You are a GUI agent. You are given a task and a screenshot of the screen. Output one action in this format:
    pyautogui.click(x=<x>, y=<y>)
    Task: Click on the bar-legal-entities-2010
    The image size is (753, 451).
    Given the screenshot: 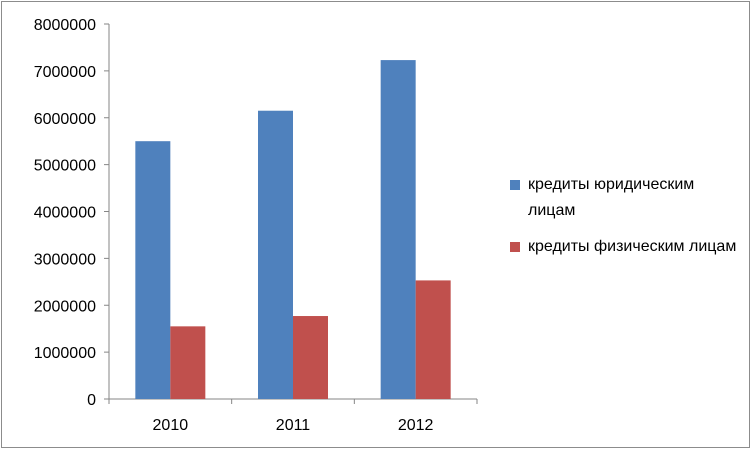 What is the action you would take?
    pyautogui.click(x=153, y=270)
    